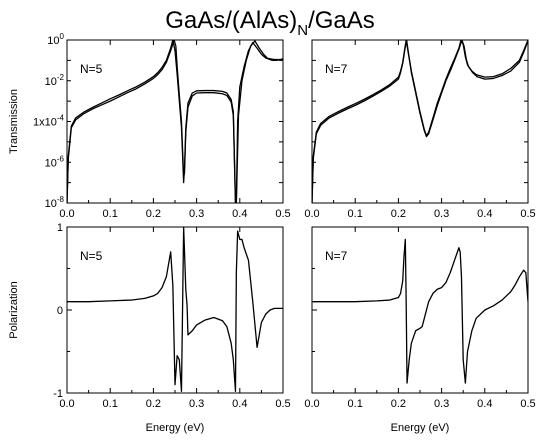 Image resolution: width=541 pixels, height=444 pixels. I want to click on y-tick-label: 1, so click(60, 228).